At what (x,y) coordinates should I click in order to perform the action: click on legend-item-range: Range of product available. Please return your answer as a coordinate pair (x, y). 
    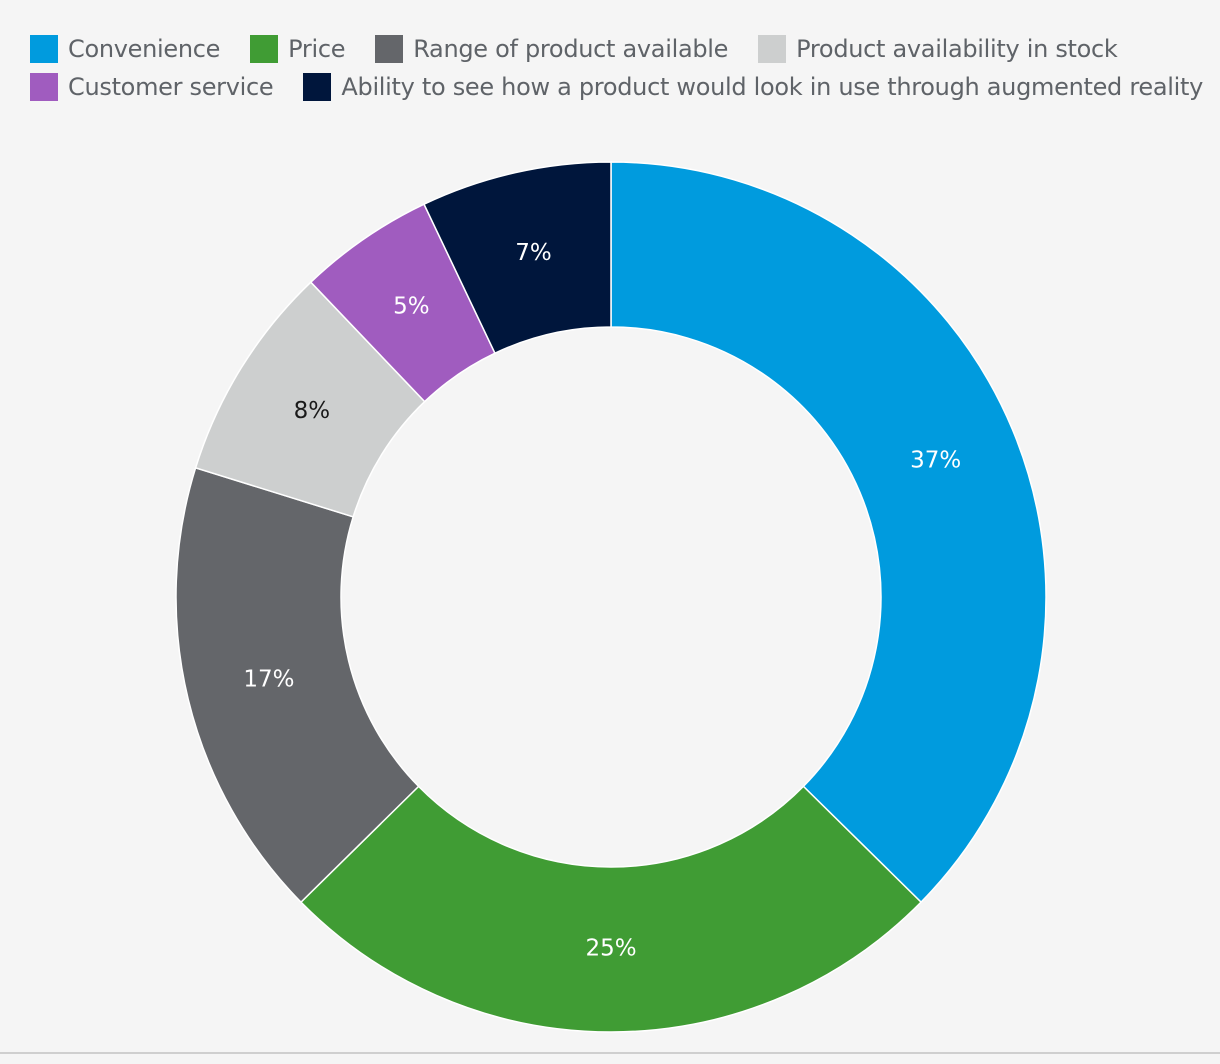
    Looking at the image, I should click on (551, 49).